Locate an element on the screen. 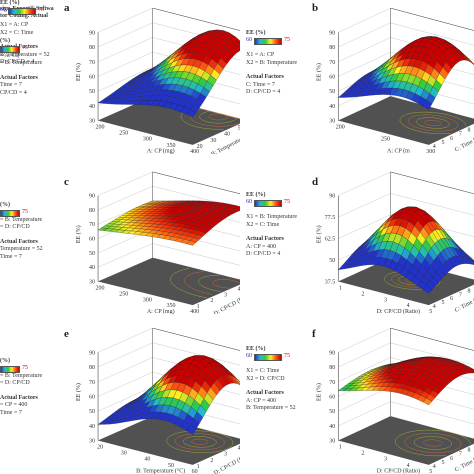 The width and height of the screenshot is (474, 474). x-ticks-f: 1 2 3 4 5 is located at coordinates (385, 459).